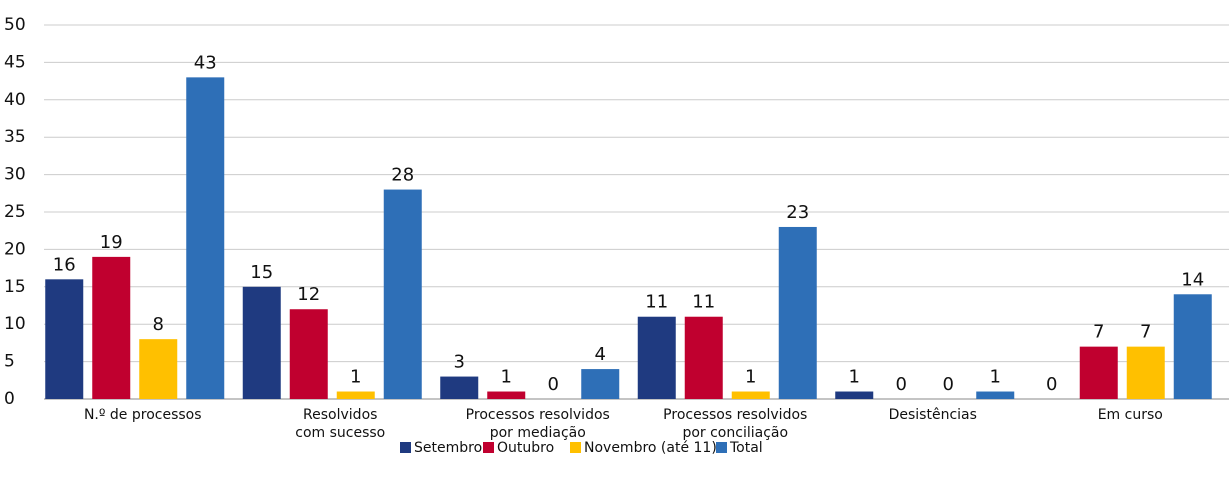 This screenshot has height=488, width=1229. I want to click on value-label: 12, so click(308, 294).